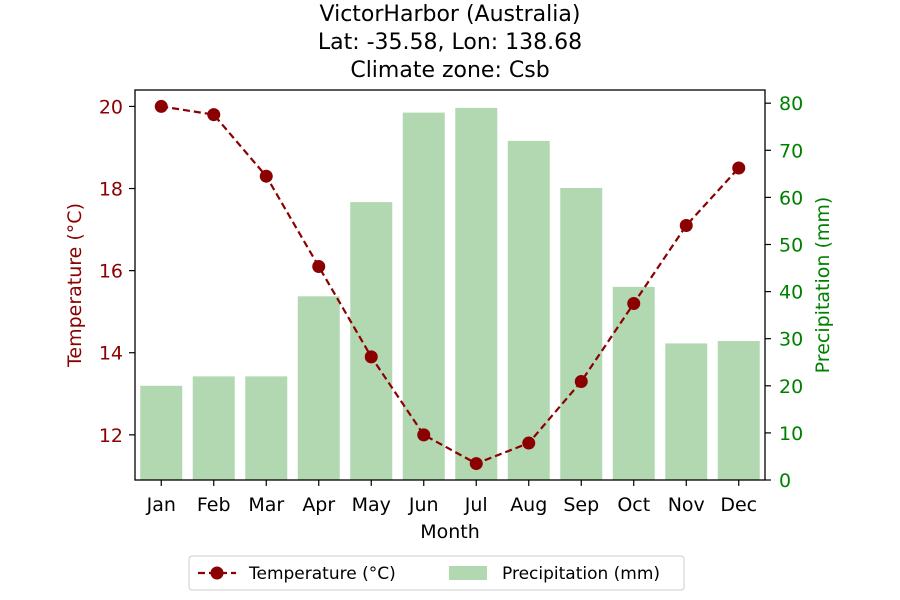  What do you see at coordinates (266, 505) in the screenshot?
I see `x-tick-label-mar: Mar` at bounding box center [266, 505].